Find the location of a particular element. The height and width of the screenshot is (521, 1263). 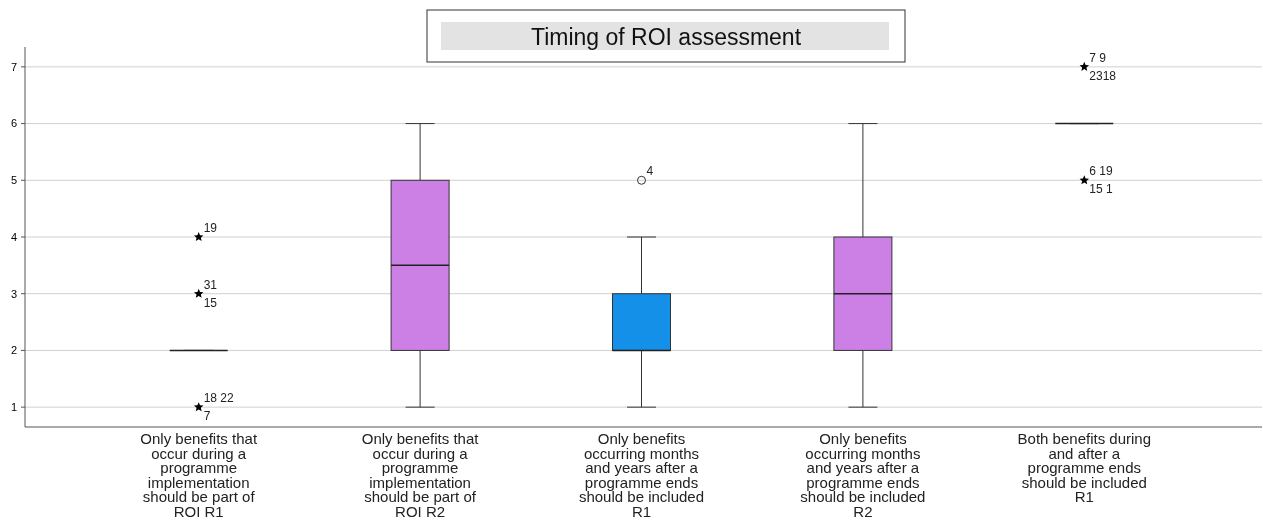

y-tick-label: 7 is located at coordinates (13, 66).